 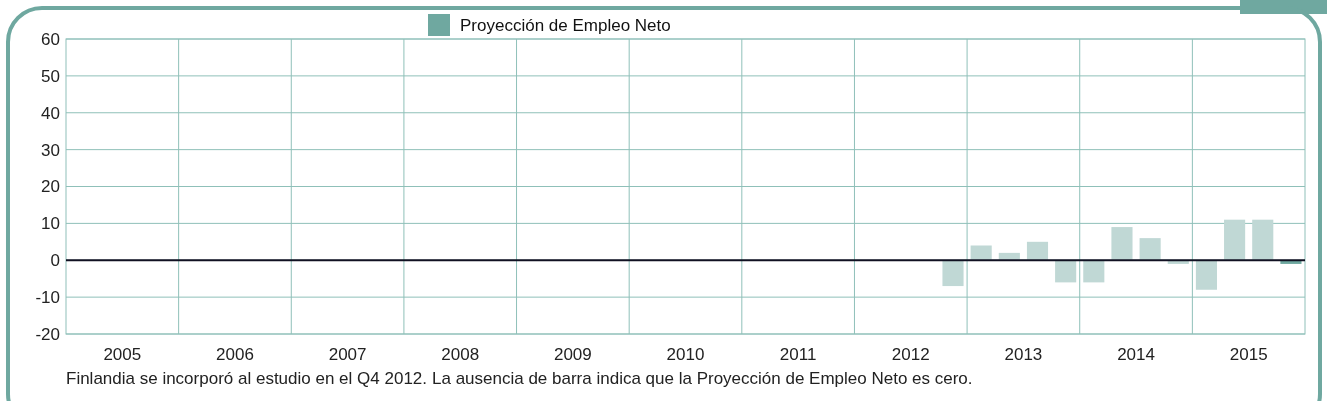 I want to click on y-tick-label: -20, so click(x=47, y=334).